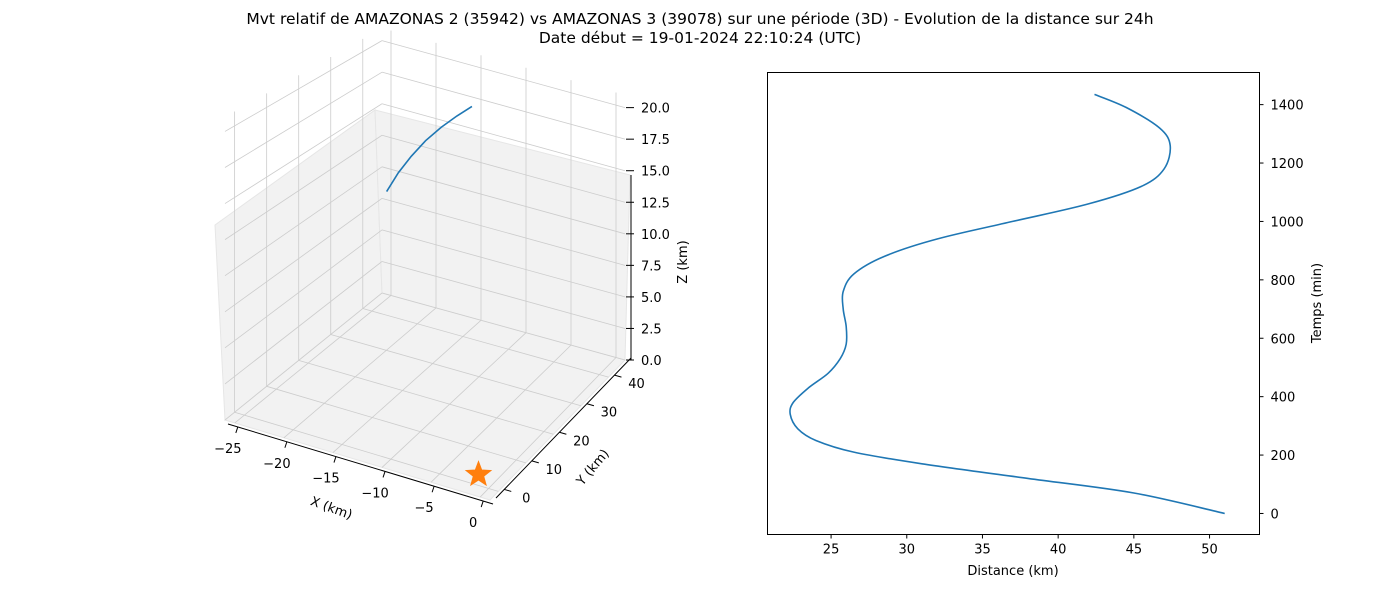 The image size is (1400, 600). Describe the element at coordinates (374, 493) in the screenshot. I see `x-tick-label-3d: −10` at that location.